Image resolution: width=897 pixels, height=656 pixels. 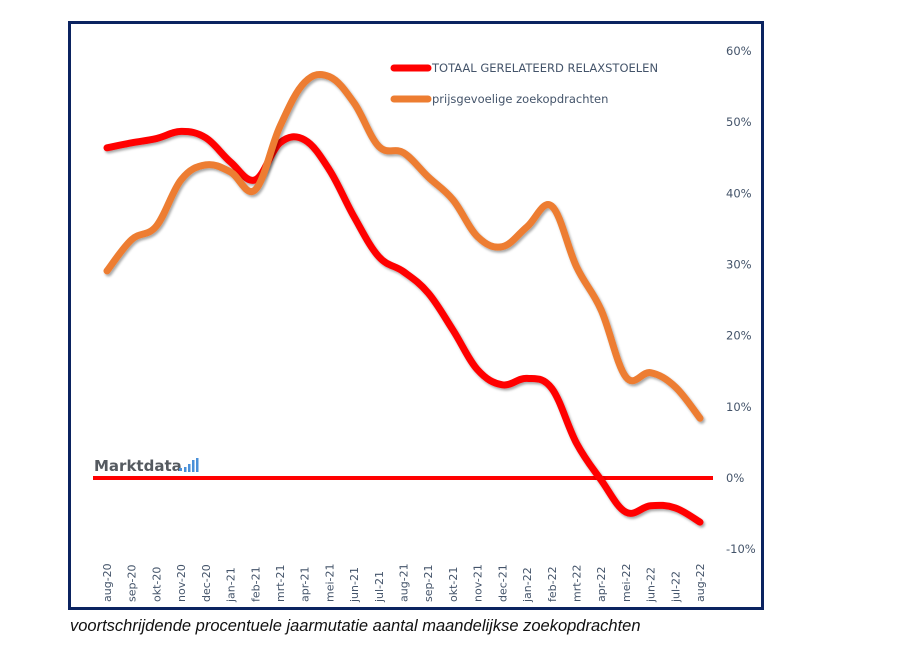 I want to click on x-tick-label: apr-22, so click(x=601, y=584).